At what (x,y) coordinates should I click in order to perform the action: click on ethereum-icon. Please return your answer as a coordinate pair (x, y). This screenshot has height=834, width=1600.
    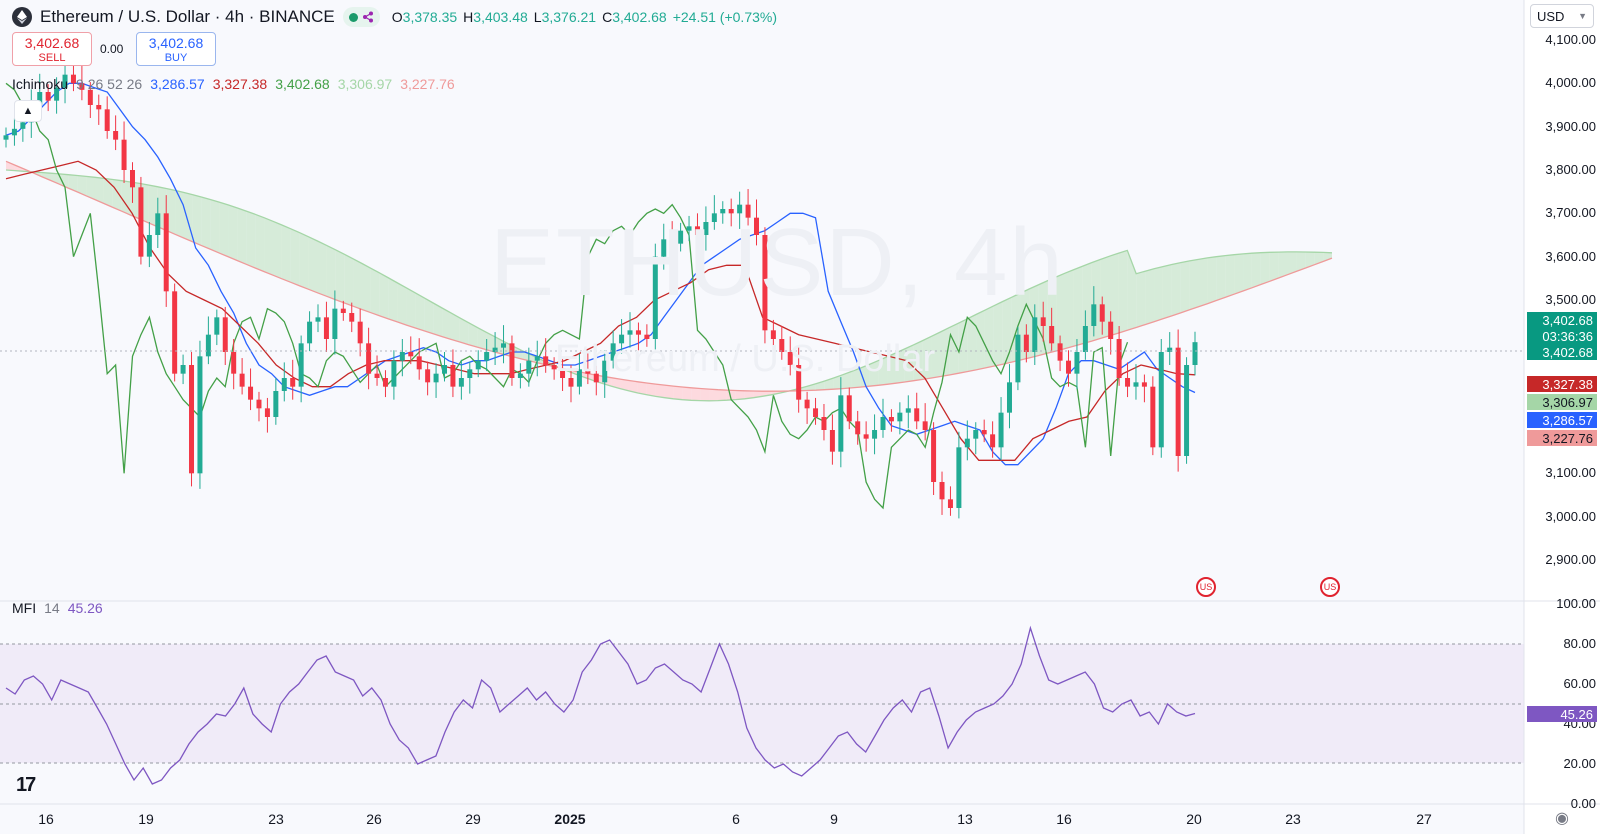
    Looking at the image, I should click on (22, 17).